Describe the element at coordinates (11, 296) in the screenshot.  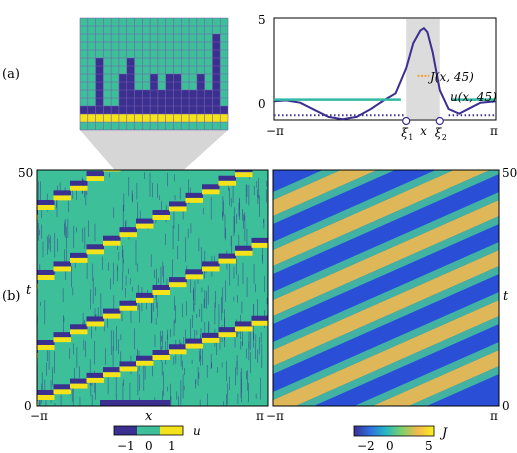
I see `panel-b-label: (b)` at that location.